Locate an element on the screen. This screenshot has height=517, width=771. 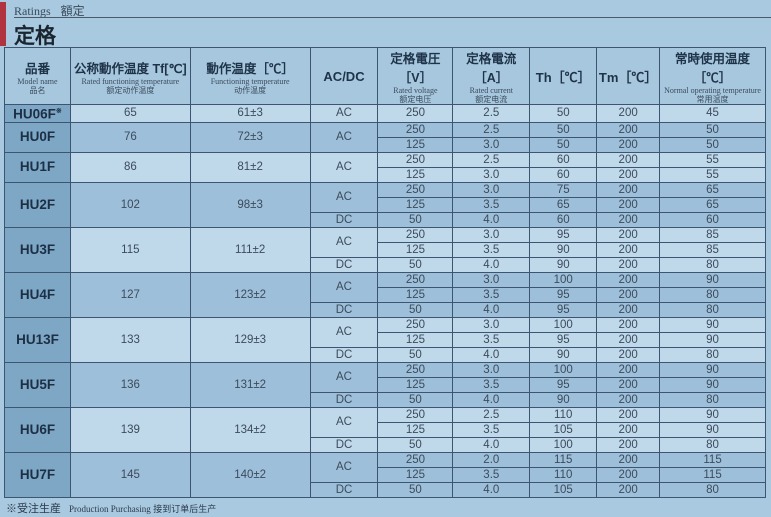
th-cell: 95 is located at coordinates (563, 339).